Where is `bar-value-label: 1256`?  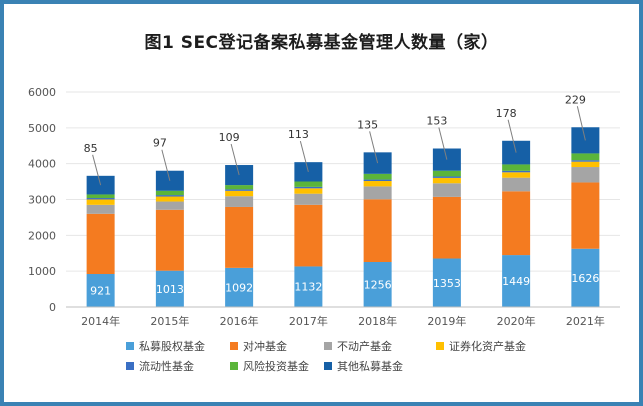 bar-value-label: 1256 is located at coordinates (378, 284).